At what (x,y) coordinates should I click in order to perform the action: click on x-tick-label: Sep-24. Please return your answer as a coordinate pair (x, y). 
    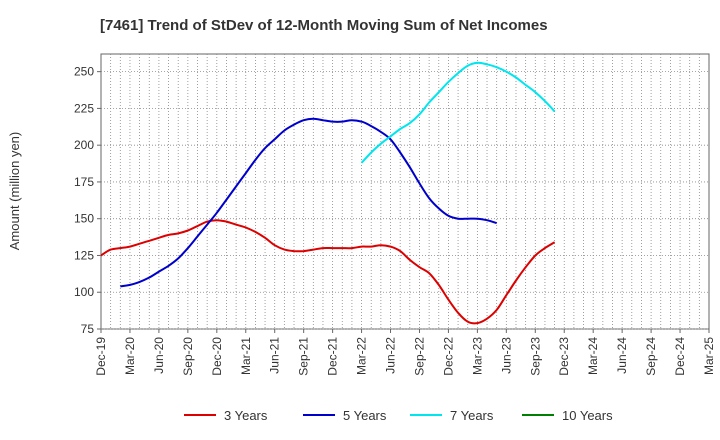
    Looking at the image, I should click on (651, 356).